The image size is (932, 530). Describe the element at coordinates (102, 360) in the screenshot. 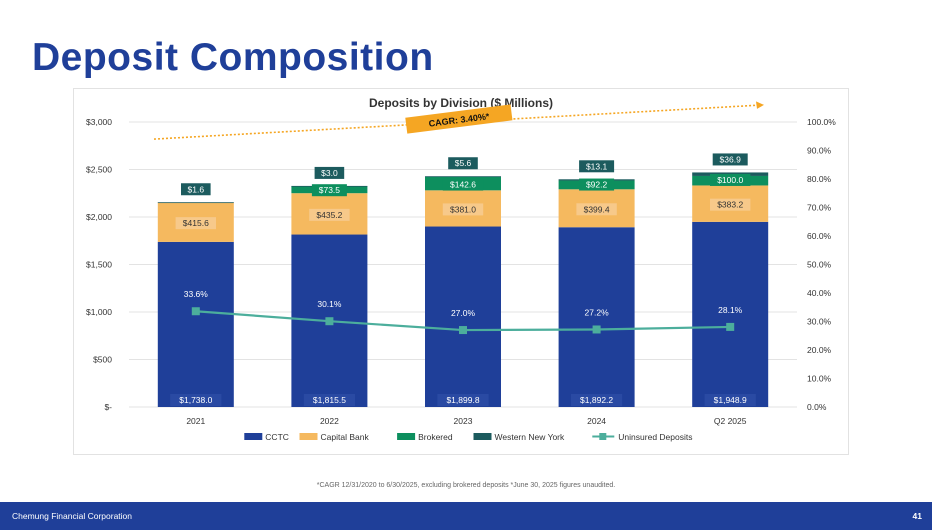

I see `y-tick-label: $500` at that location.